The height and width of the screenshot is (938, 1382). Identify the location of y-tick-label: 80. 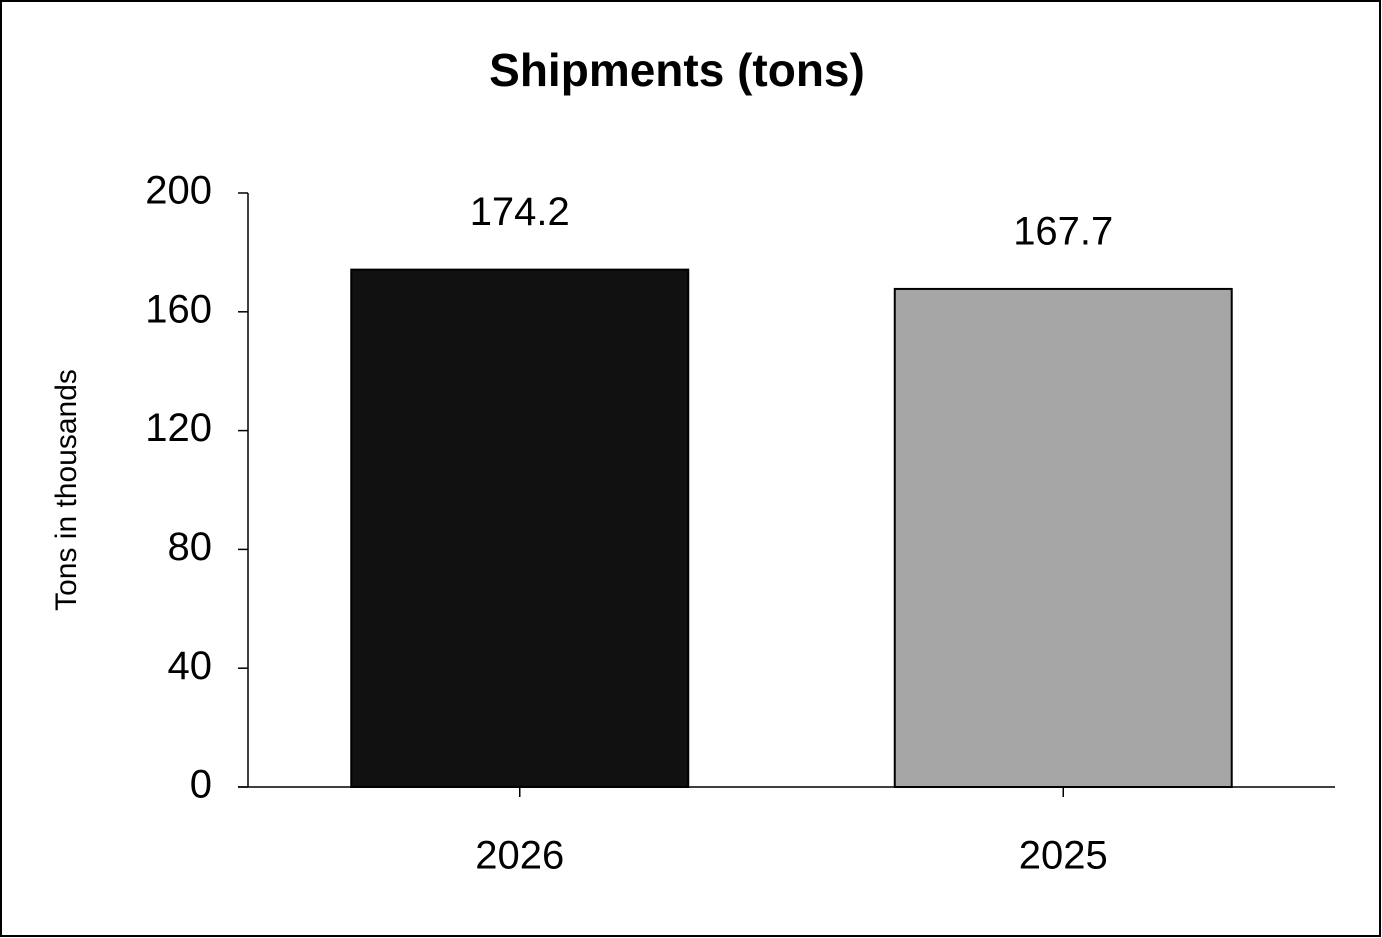
(190, 547).